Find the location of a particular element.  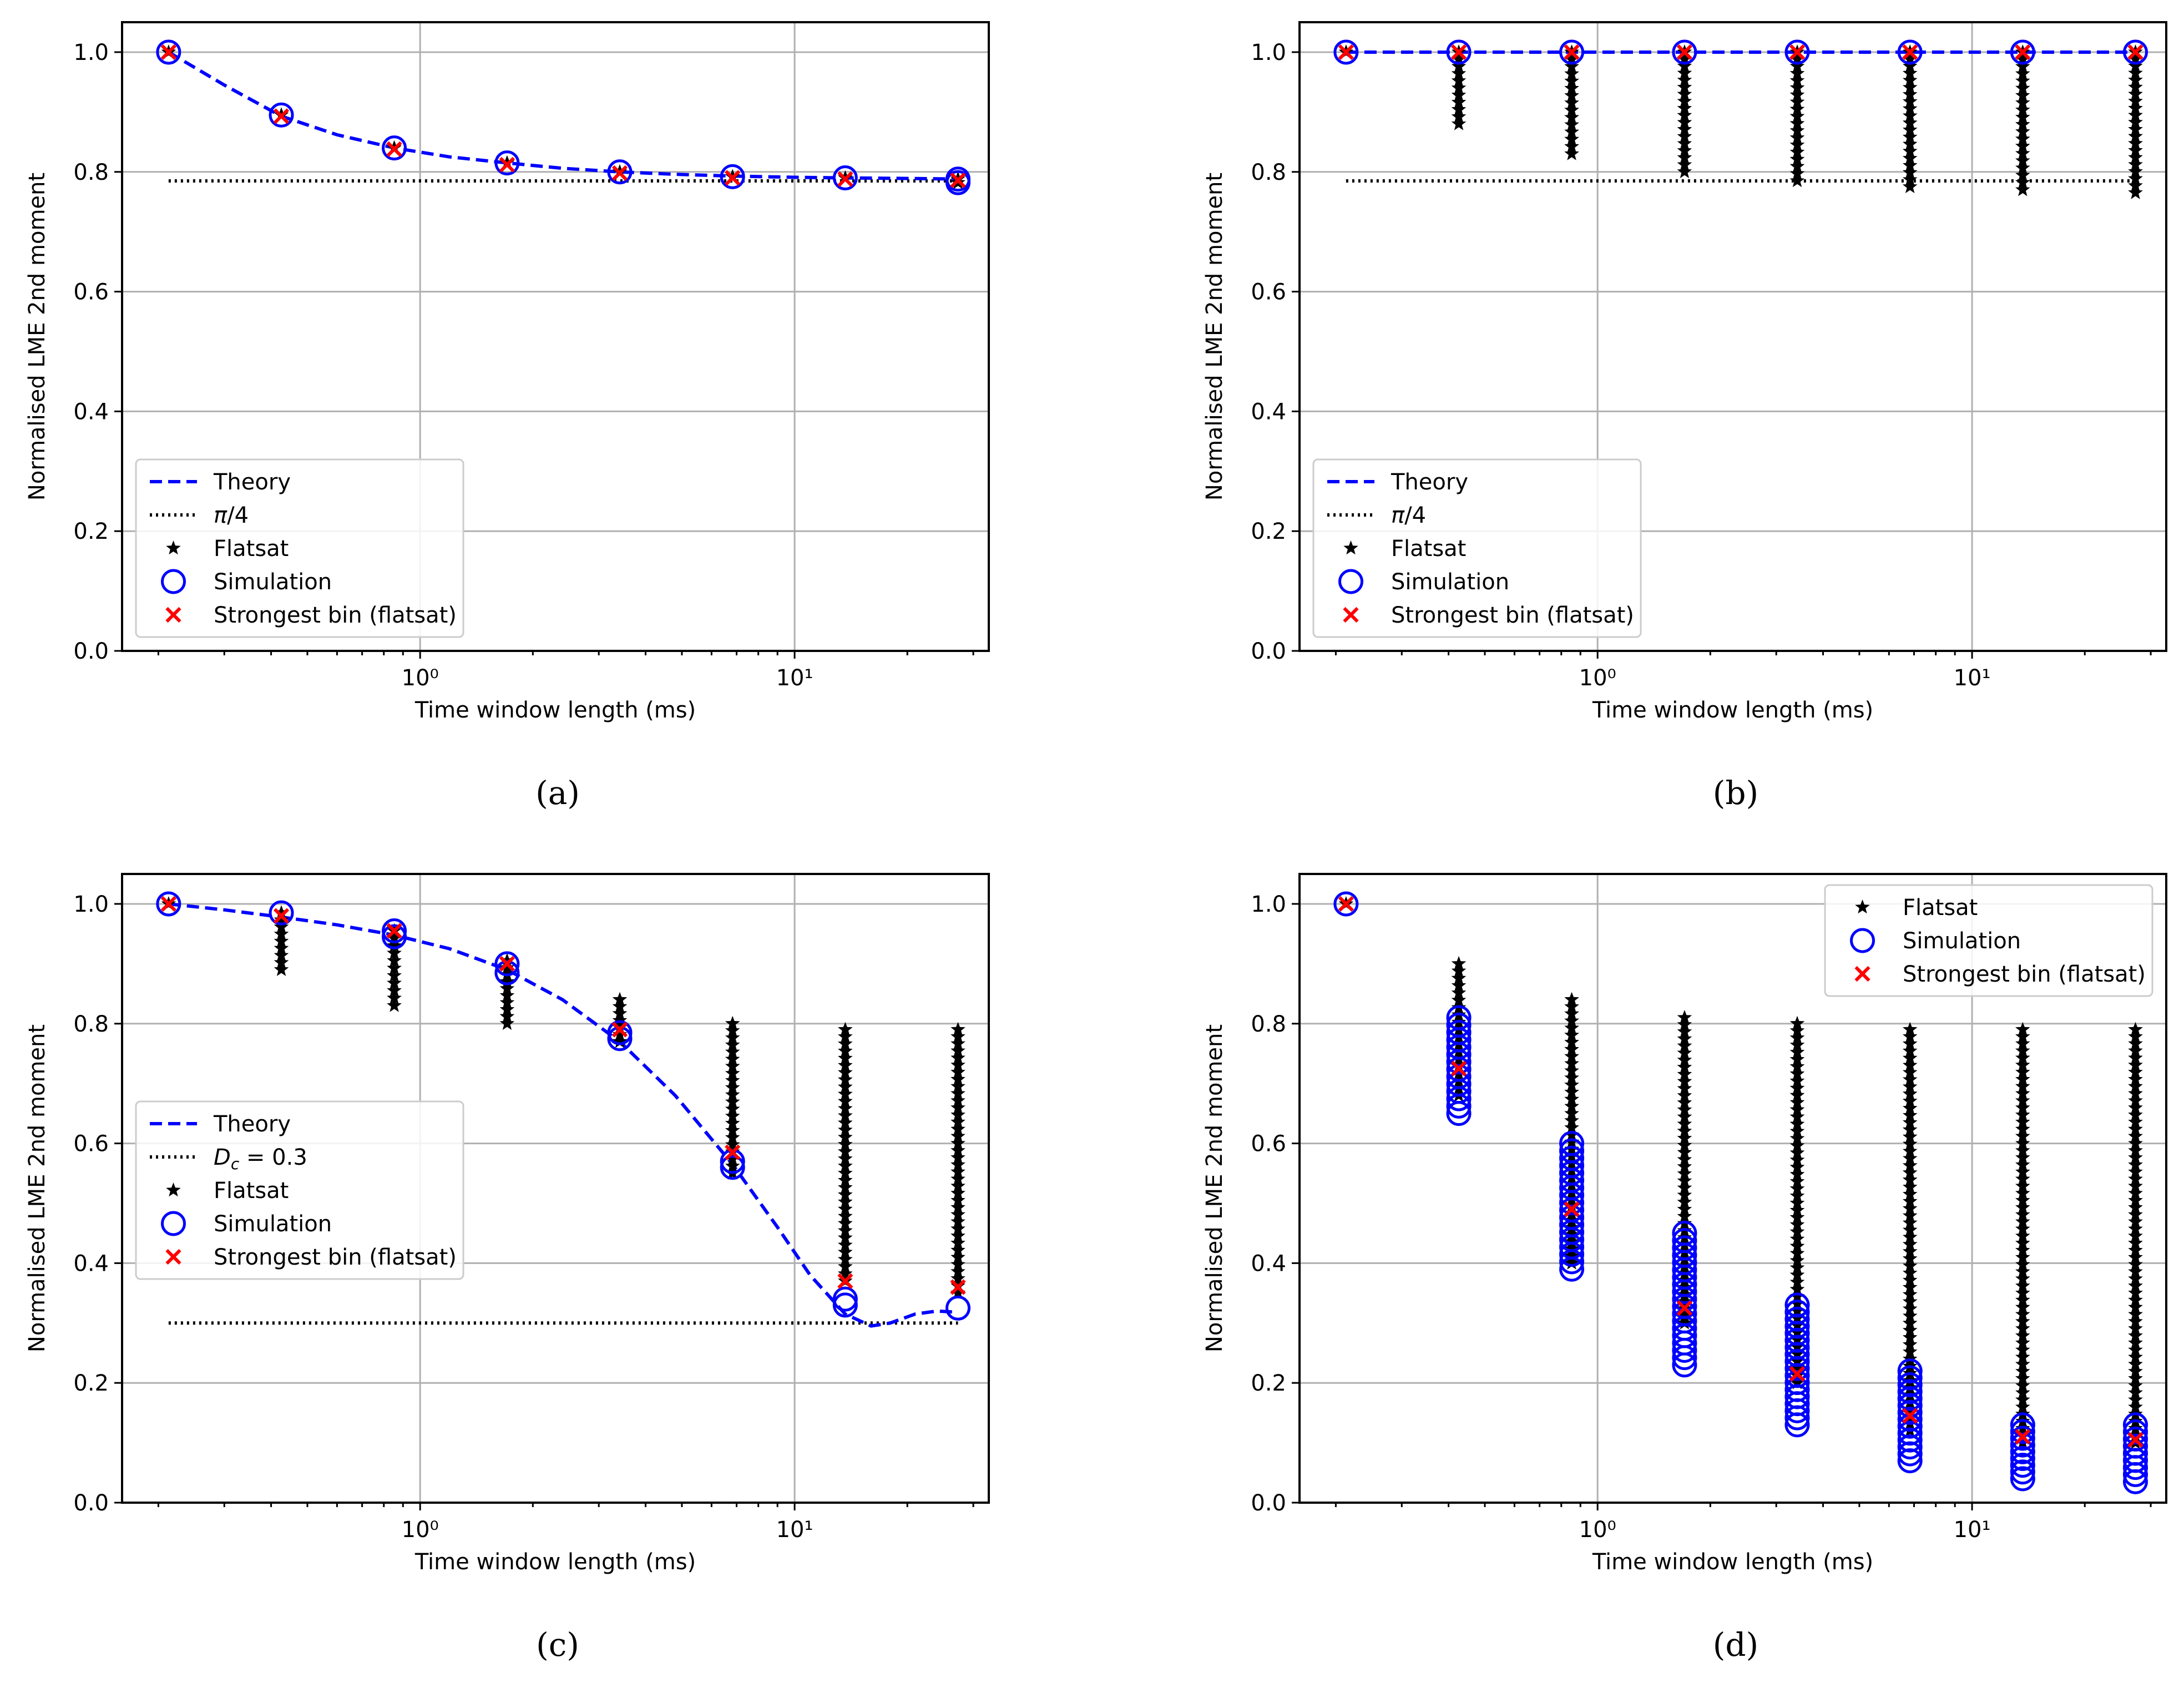

x-tick-label: 10⁰ is located at coordinates (1597, 678).